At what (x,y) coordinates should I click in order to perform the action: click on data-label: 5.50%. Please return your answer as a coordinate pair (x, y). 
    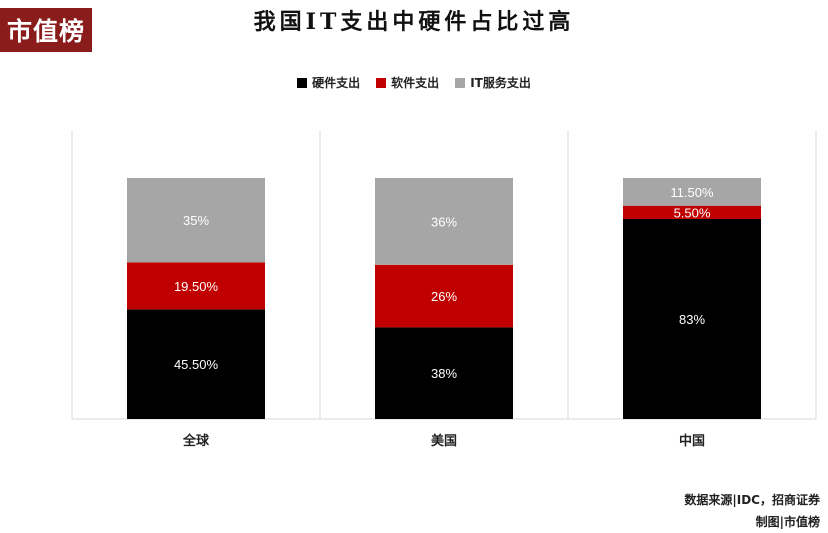
    Looking at the image, I should click on (692, 212).